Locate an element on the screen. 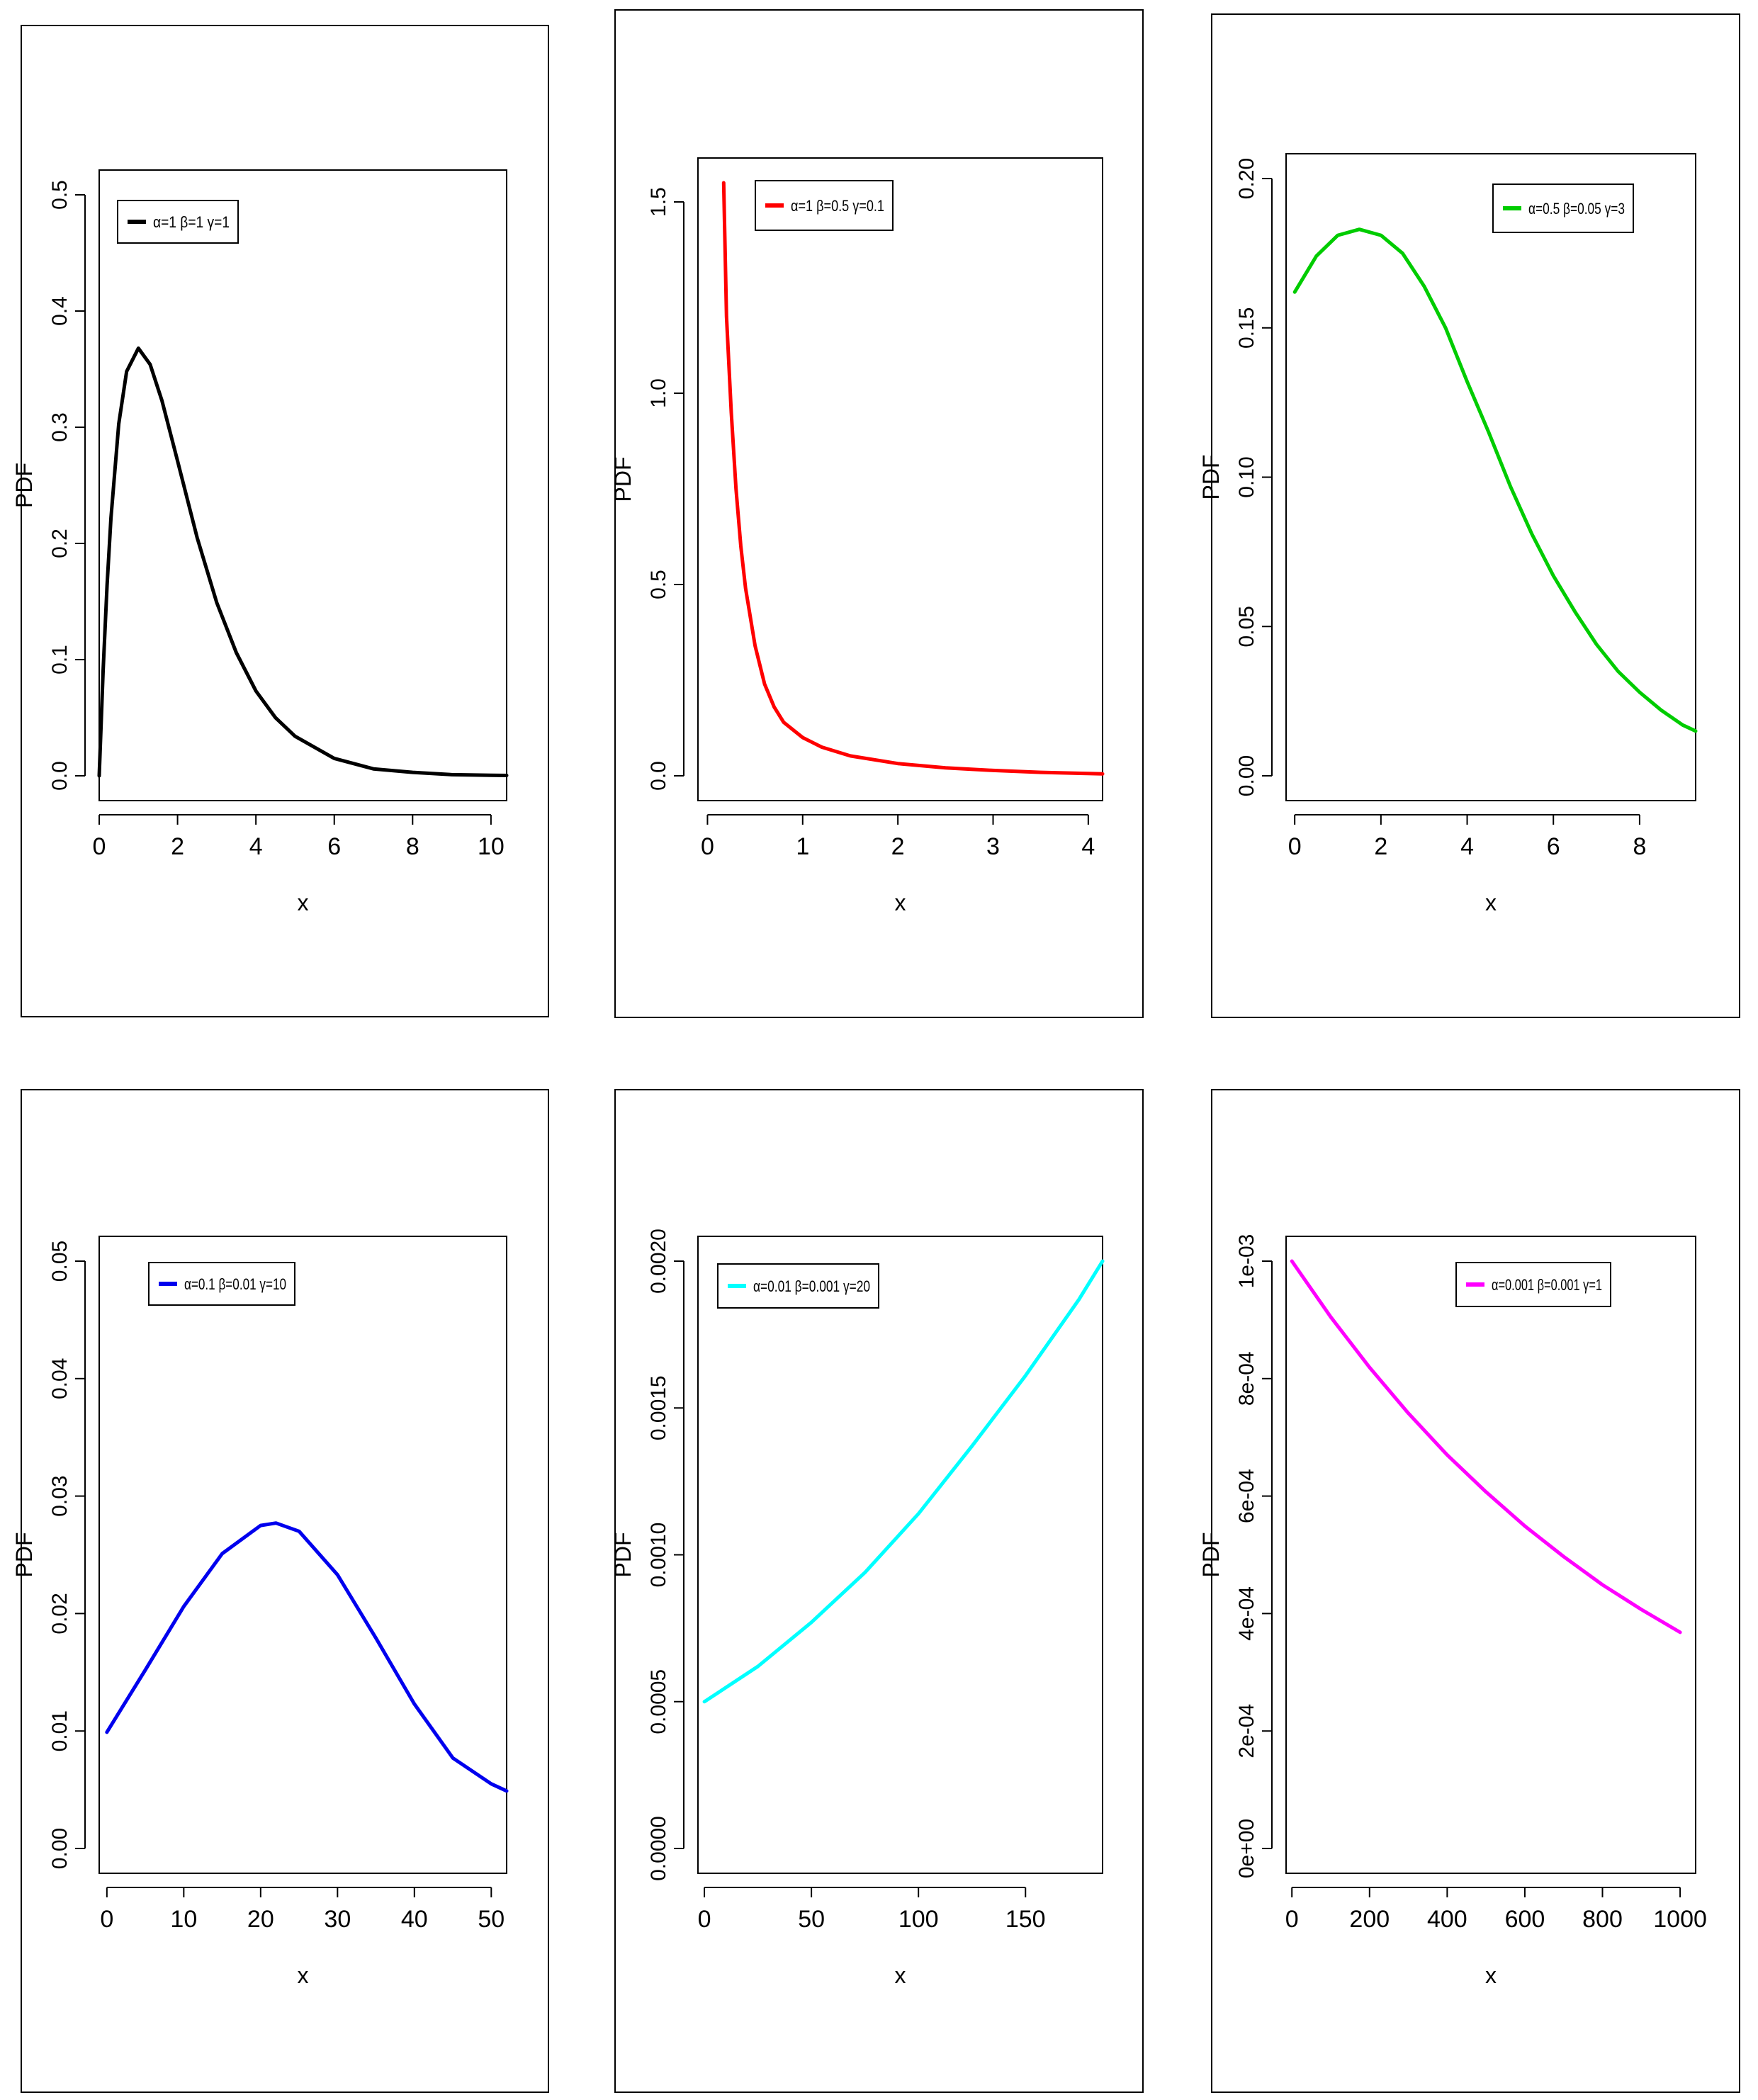  x-axis: 0 50 100 150 is located at coordinates (872, 1910).